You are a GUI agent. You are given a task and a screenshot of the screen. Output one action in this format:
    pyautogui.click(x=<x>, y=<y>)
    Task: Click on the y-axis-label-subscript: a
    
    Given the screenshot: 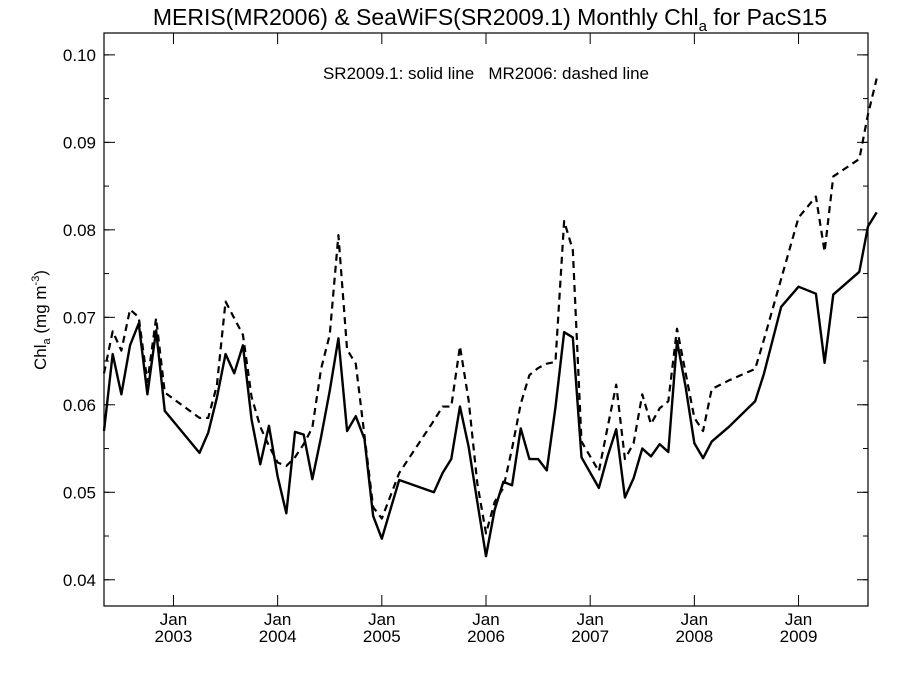 What is the action you would take?
    pyautogui.click(x=47, y=340)
    